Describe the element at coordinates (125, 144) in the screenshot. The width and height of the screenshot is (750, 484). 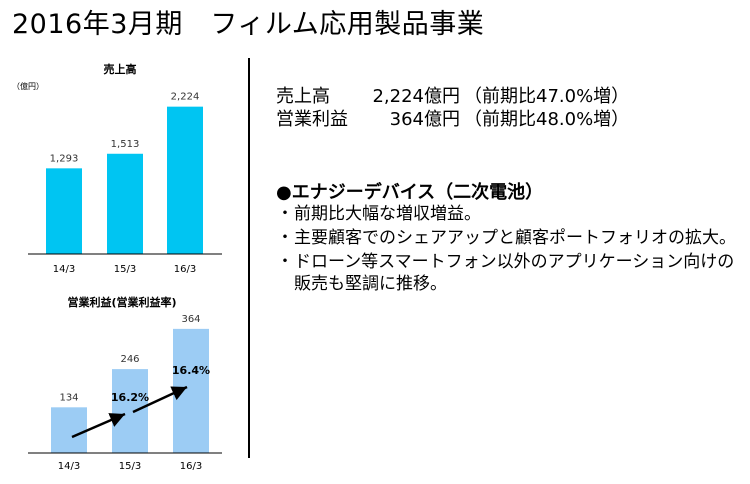
I see `data-label: 1,513` at that location.